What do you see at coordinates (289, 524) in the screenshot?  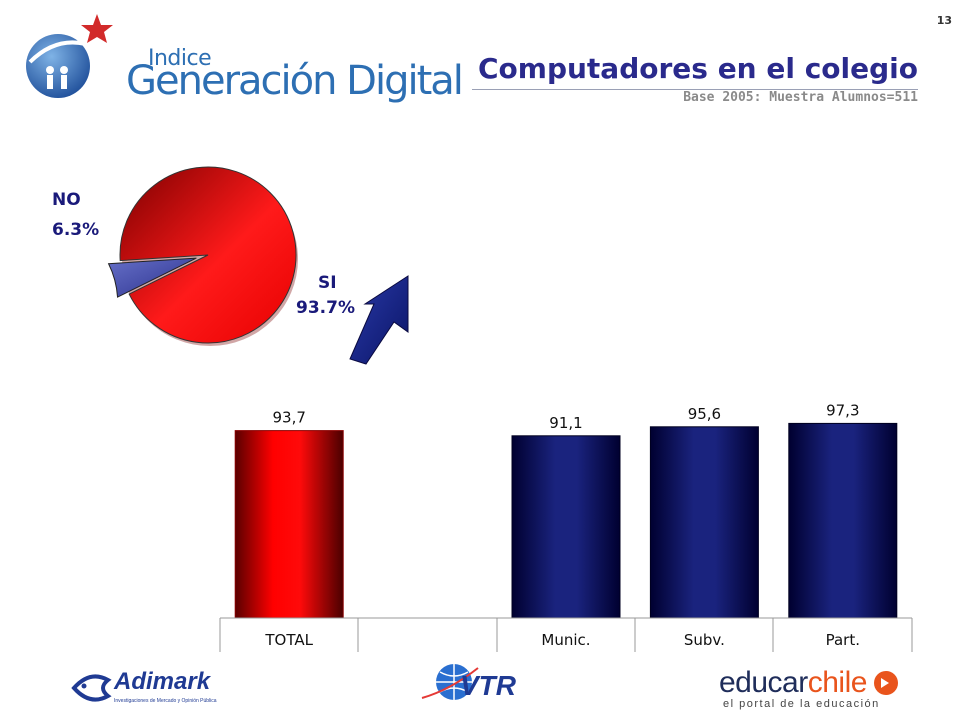 I see `bar-total` at bounding box center [289, 524].